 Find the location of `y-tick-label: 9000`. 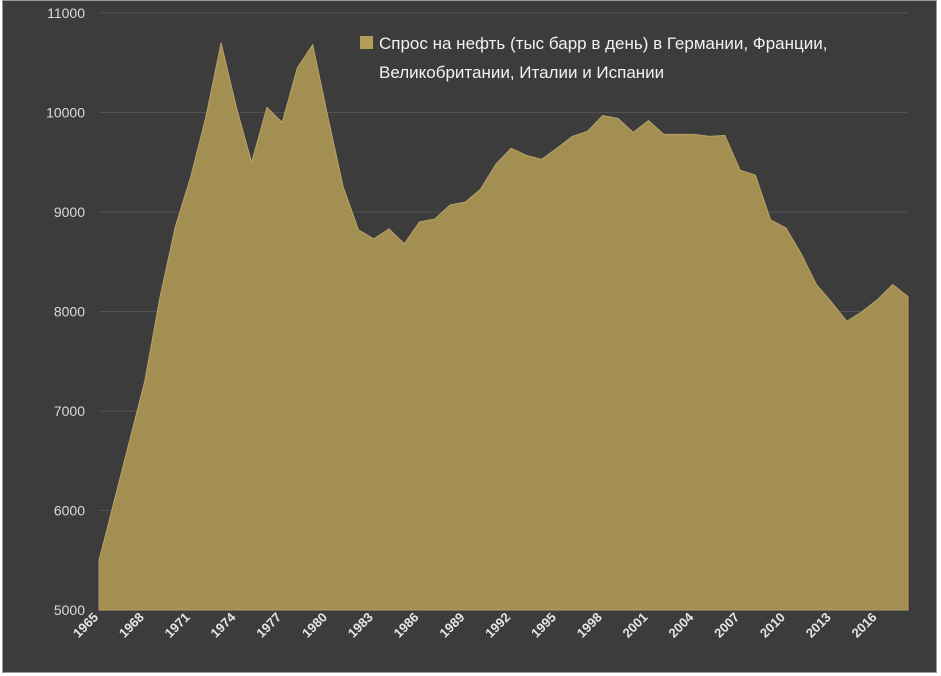

y-tick-label: 9000 is located at coordinates (69, 212).